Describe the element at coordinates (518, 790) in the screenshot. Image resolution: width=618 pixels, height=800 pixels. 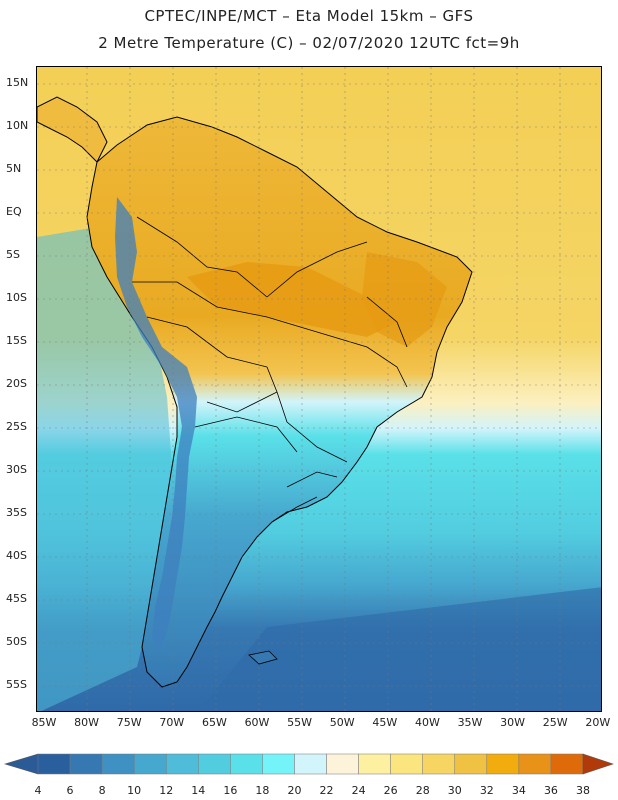
I see `colorbar-tick-label: 34` at that location.